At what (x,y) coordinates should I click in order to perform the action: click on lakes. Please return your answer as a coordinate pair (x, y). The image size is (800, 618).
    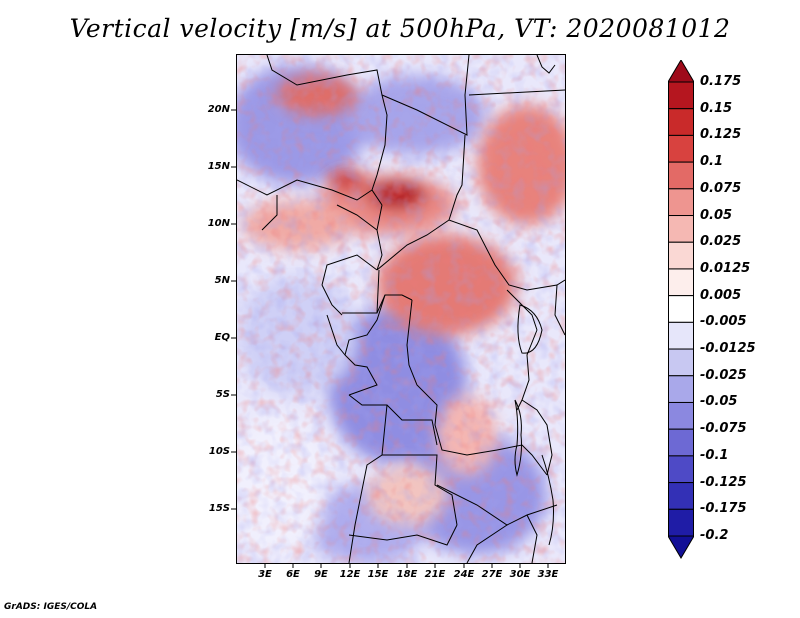
    Looking at the image, I should click on (535, 300).